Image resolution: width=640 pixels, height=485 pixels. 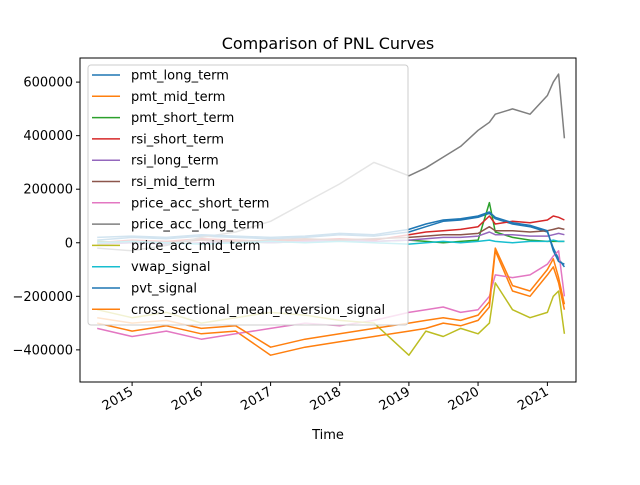 I want to click on legend-label: pmt_long_term, so click(x=180, y=76).